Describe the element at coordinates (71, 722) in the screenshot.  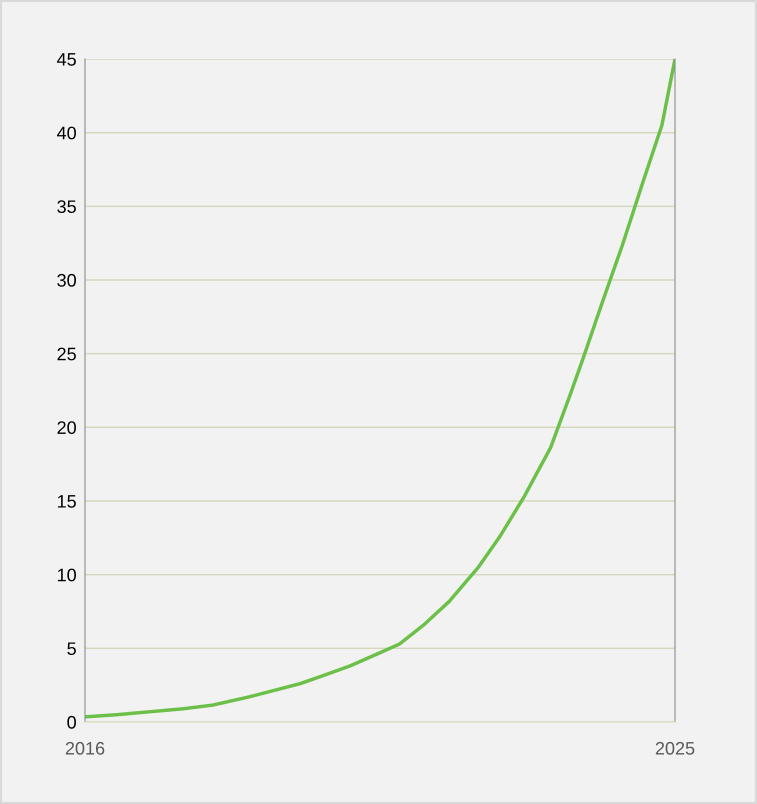
I see `y-tick-label: 0` at that location.